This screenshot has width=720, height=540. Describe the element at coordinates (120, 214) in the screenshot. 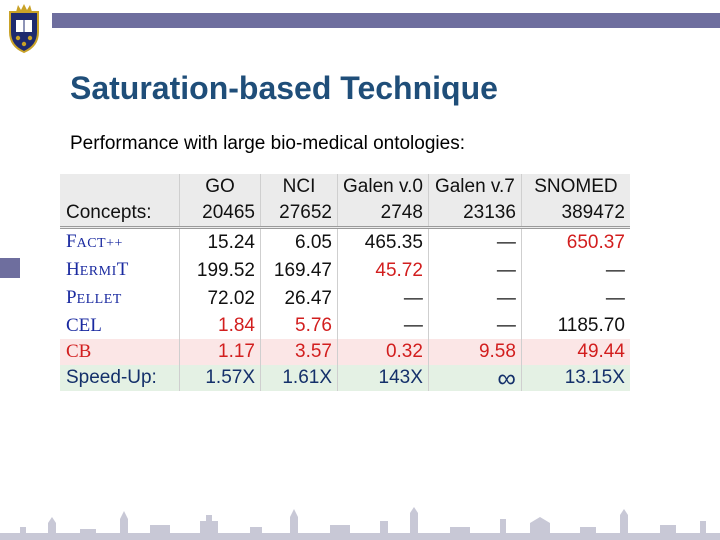

I see `concepts-label: Concepts:` at that location.